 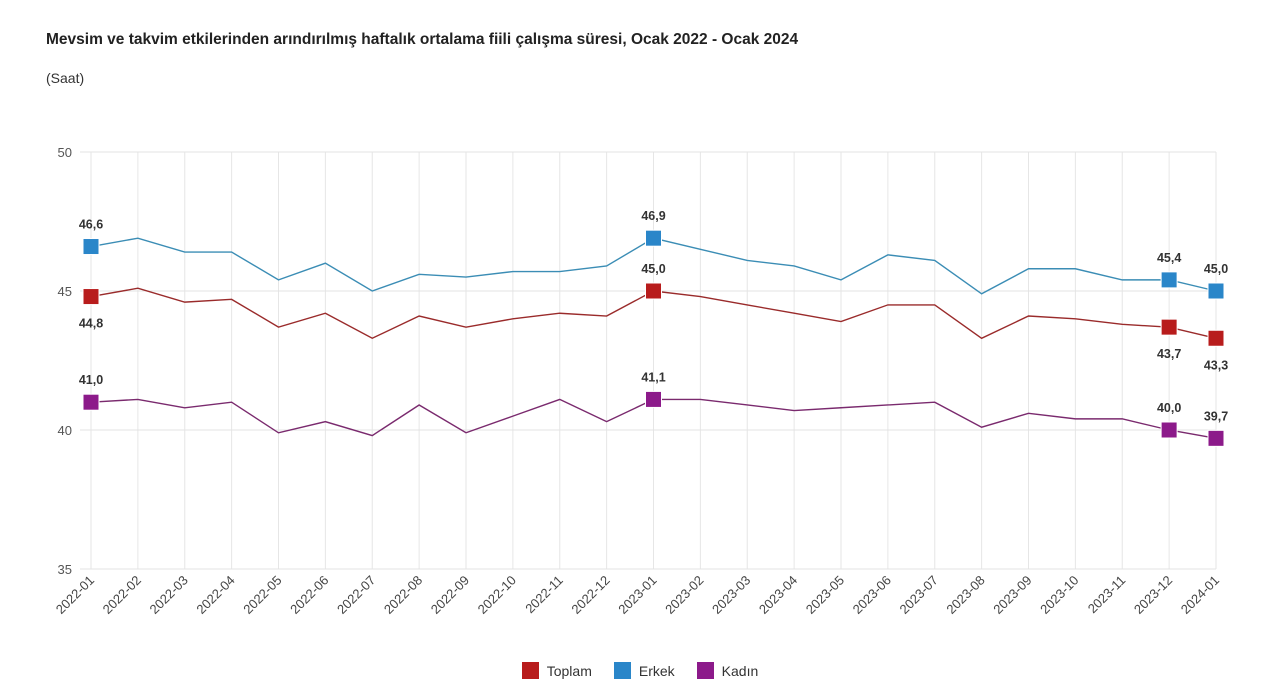 What do you see at coordinates (653, 377) in the screenshot?
I see `data-label: 41,1` at bounding box center [653, 377].